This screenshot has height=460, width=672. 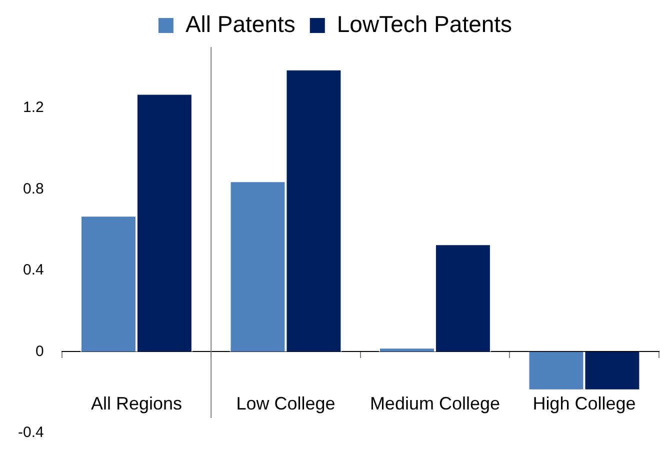 What do you see at coordinates (424, 23) in the screenshot?
I see `legend-label: LowTech Patents` at bounding box center [424, 23].